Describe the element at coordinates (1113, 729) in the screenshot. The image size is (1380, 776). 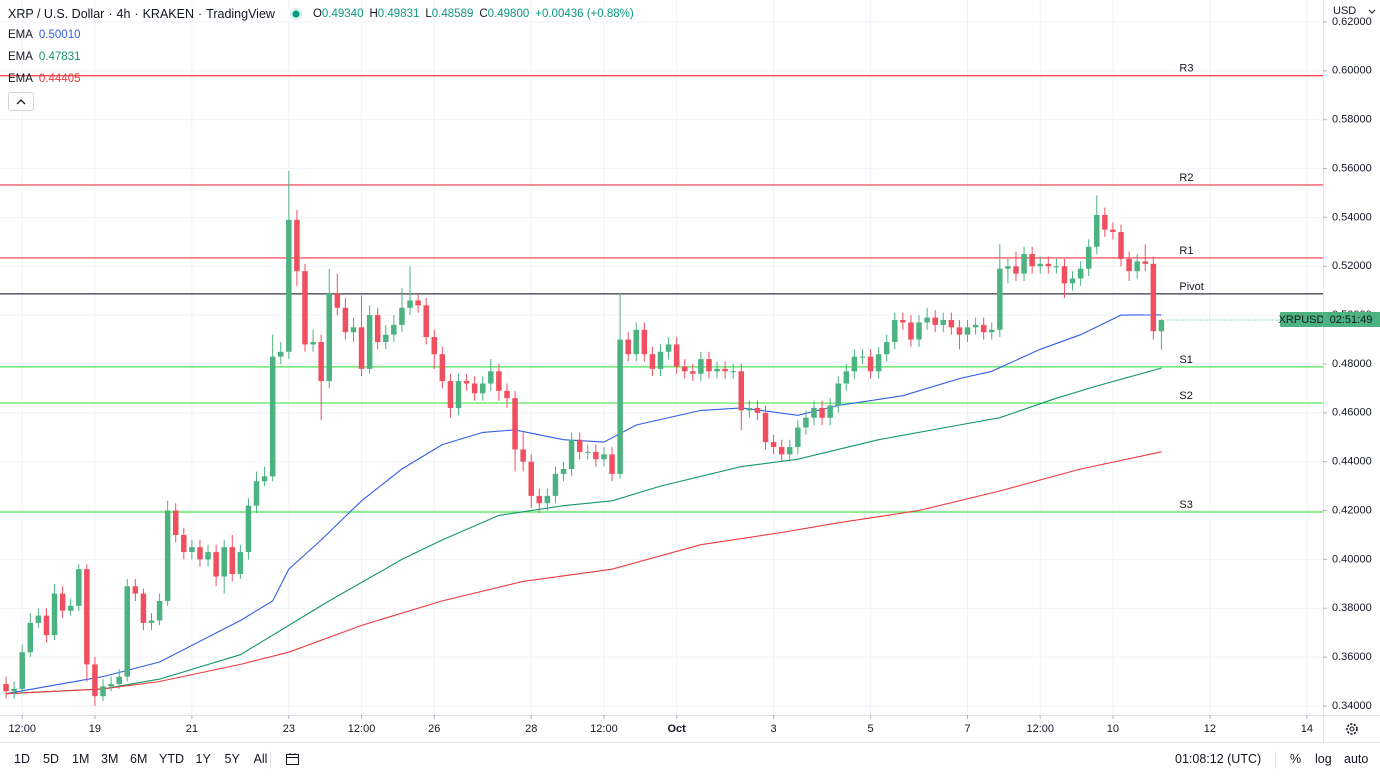
I see `x-tick-label: 10` at that location.